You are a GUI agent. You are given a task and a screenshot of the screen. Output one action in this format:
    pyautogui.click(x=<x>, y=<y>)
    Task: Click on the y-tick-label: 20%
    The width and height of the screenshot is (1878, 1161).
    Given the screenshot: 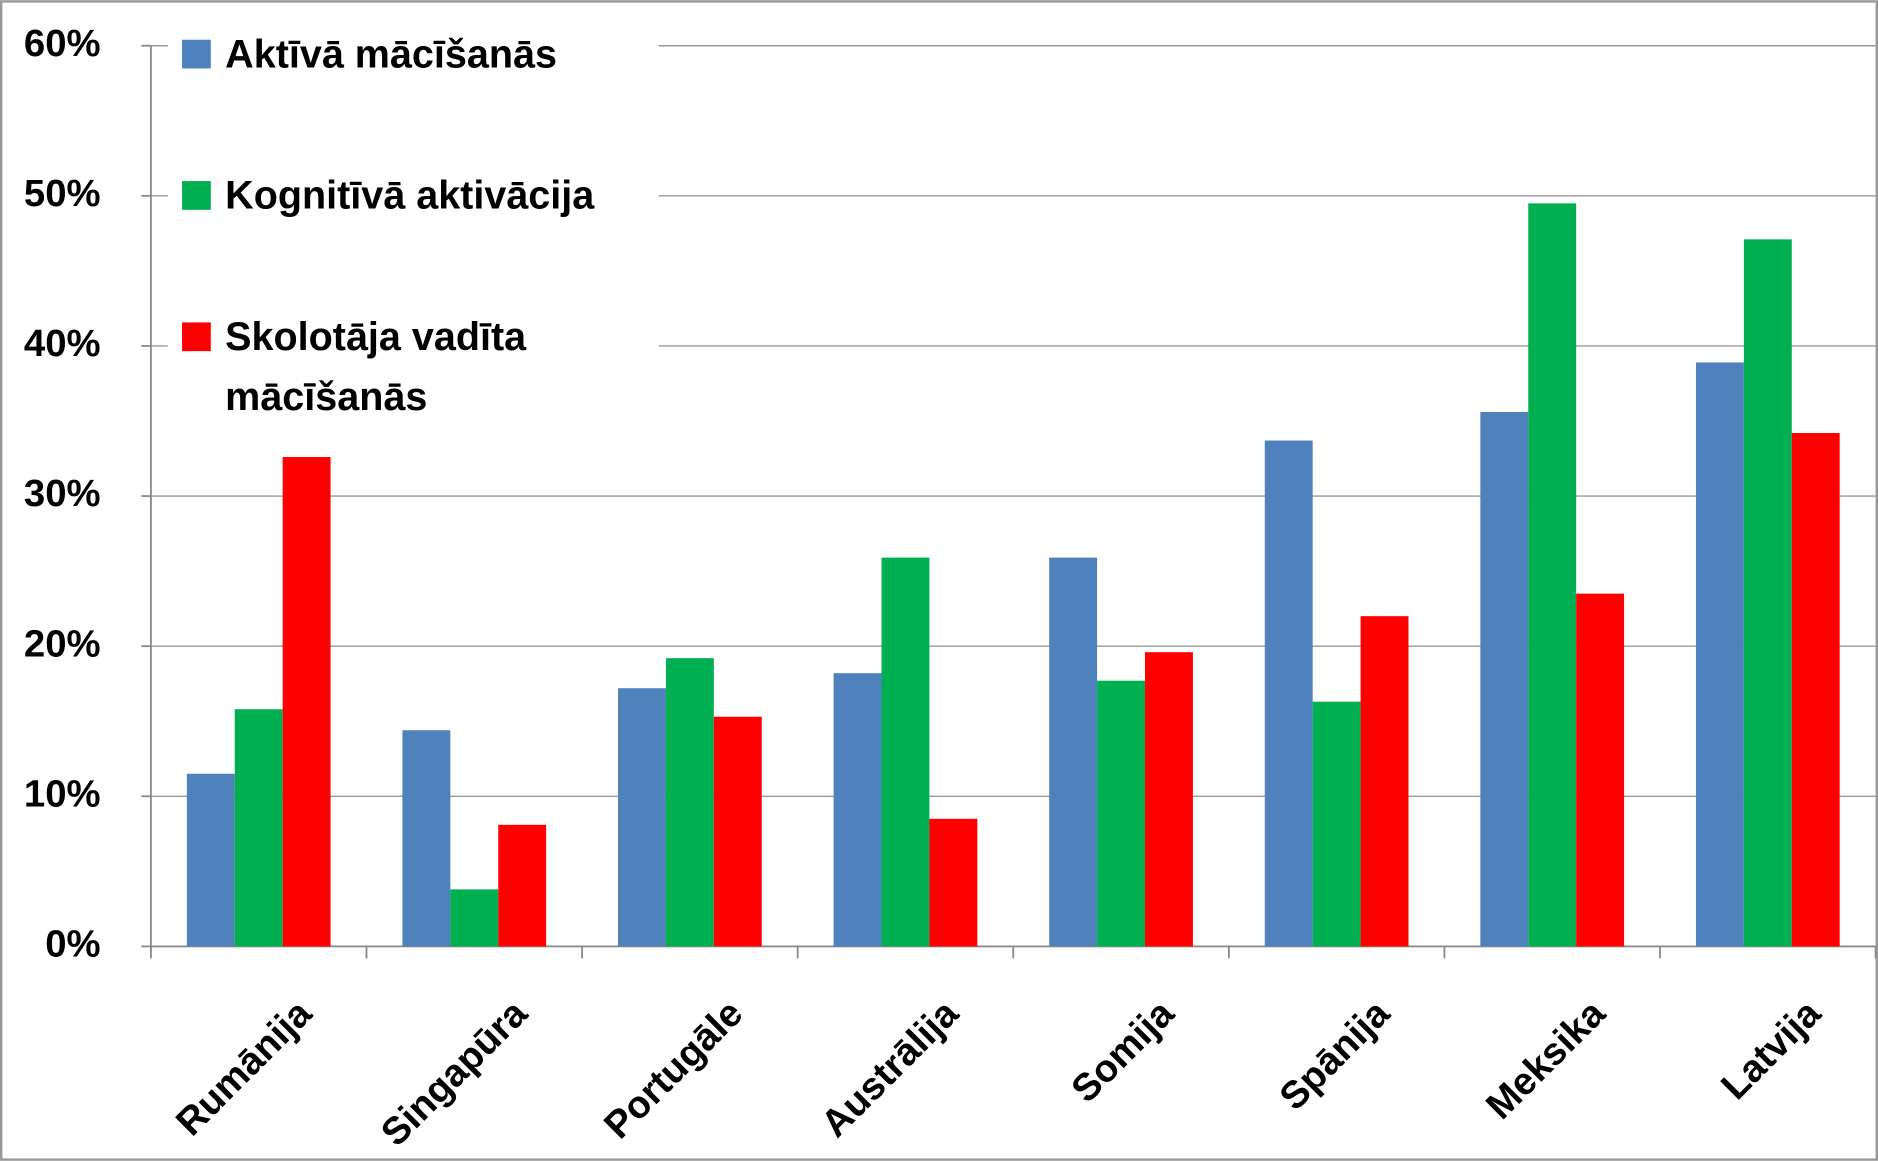 What is the action you would take?
    pyautogui.click(x=62, y=643)
    